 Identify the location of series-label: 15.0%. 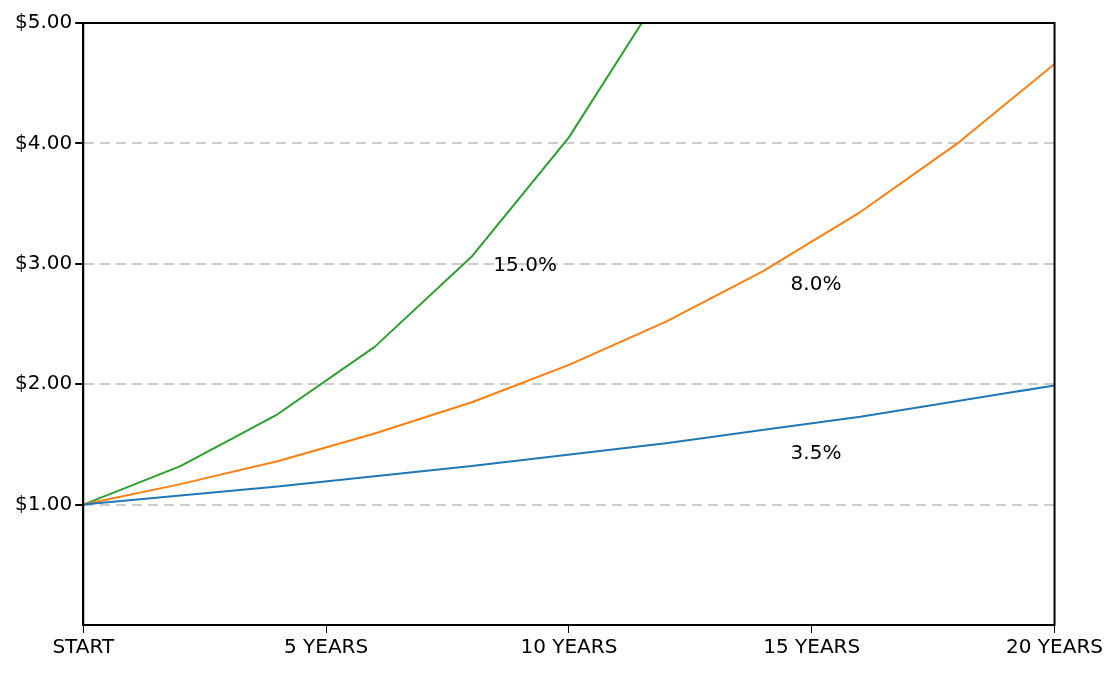
(525, 264).